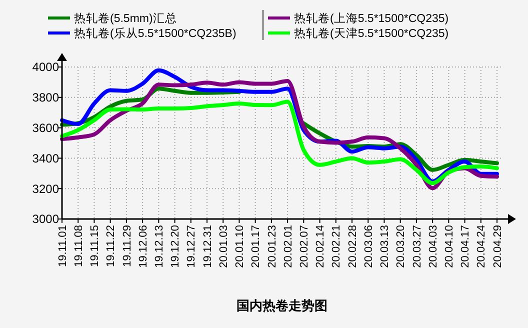 The height and width of the screenshot is (328, 528). I want to click on x-tick-label: 19.12.13, so click(160, 246).